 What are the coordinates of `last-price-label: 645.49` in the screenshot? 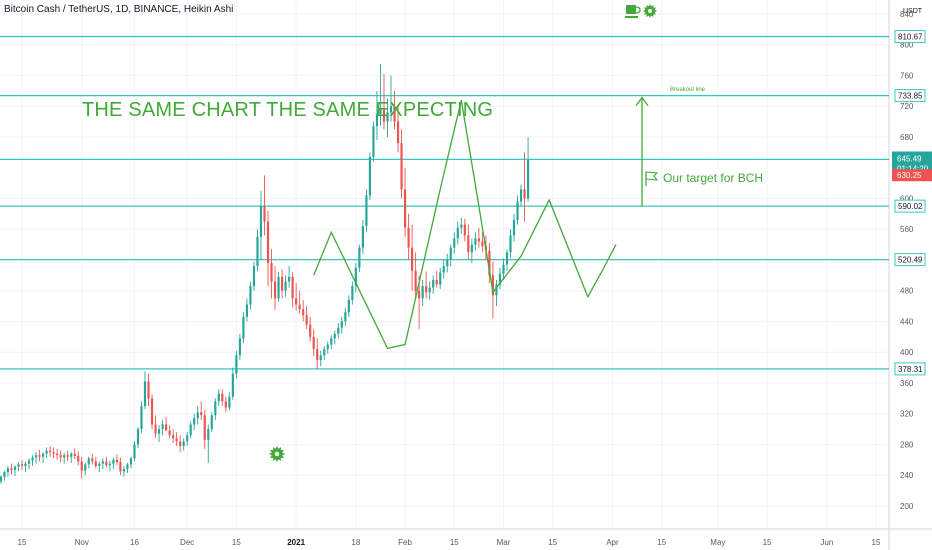 It's located at (909, 159).